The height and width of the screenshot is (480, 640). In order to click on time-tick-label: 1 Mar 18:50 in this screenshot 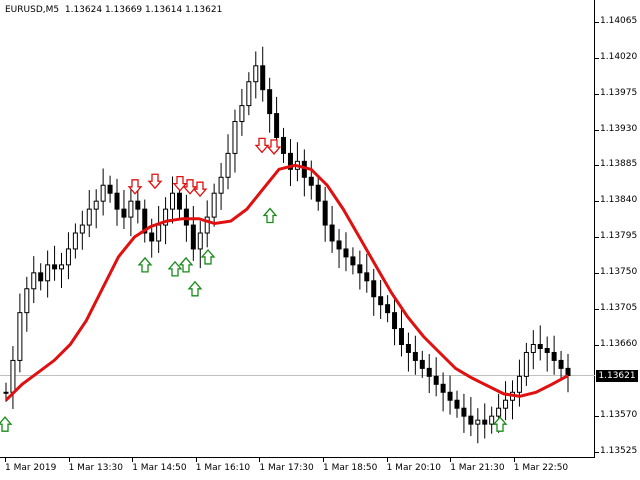, I will do `click(350, 468)`.